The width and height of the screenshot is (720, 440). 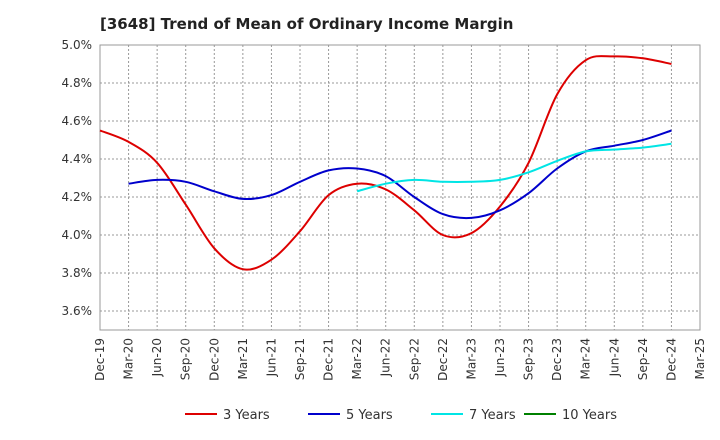 I want to click on x-tick-label: Sep-23, so click(x=529, y=359).